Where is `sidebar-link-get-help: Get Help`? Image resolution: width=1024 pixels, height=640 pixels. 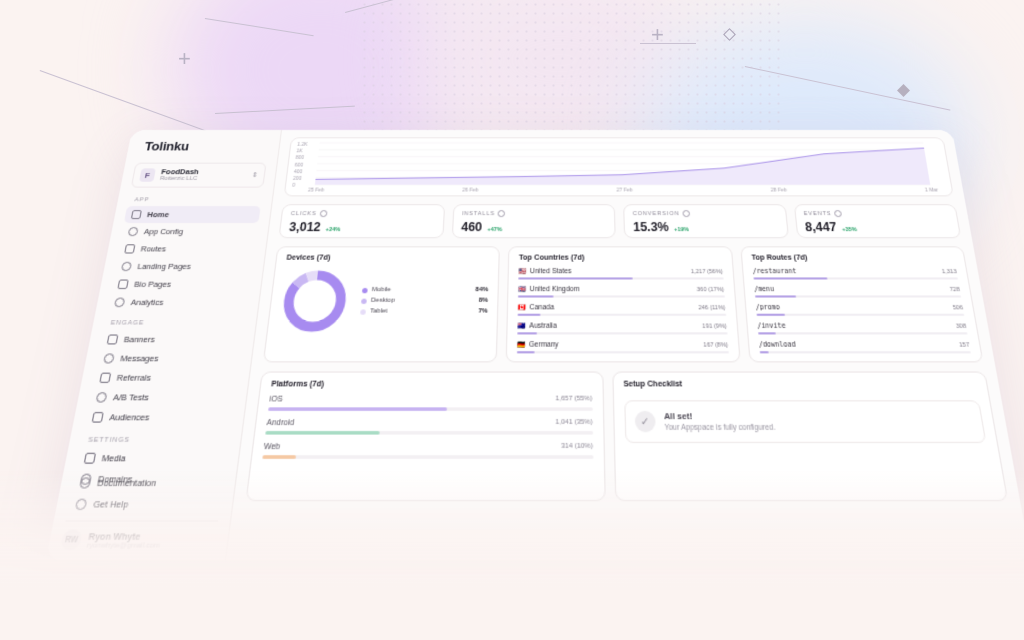 sidebar-link-get-help: Get Help is located at coordinates (144, 505).